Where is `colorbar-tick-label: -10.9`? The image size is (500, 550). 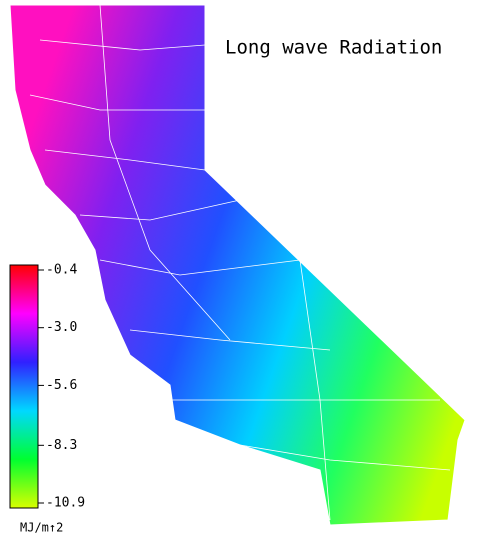
colorbar-tick-label: -10.9 is located at coordinates (65, 503).